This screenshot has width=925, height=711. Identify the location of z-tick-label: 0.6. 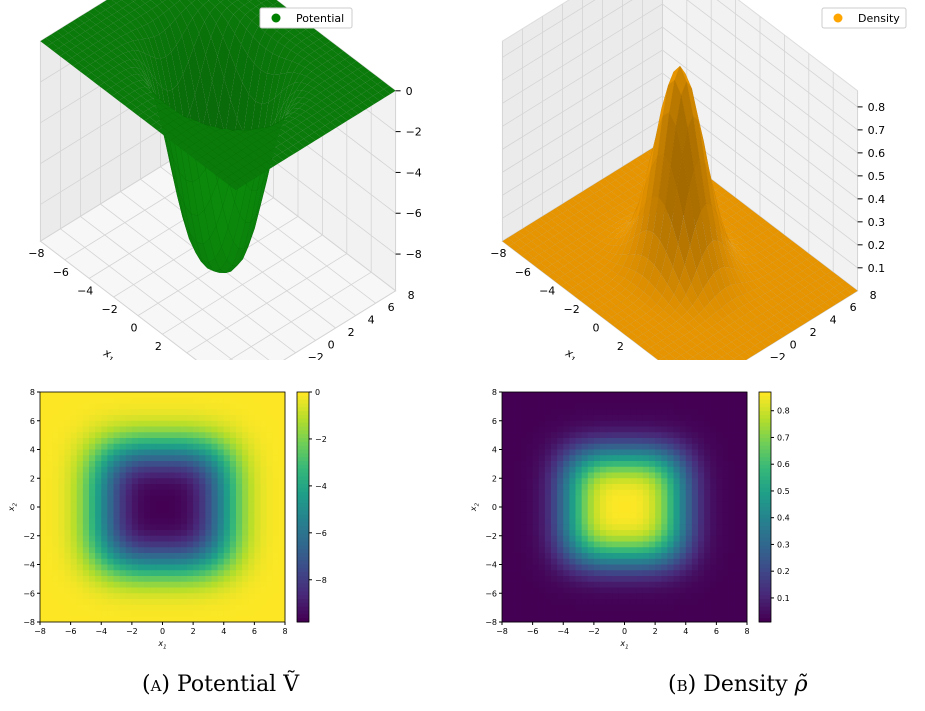
(877, 153).